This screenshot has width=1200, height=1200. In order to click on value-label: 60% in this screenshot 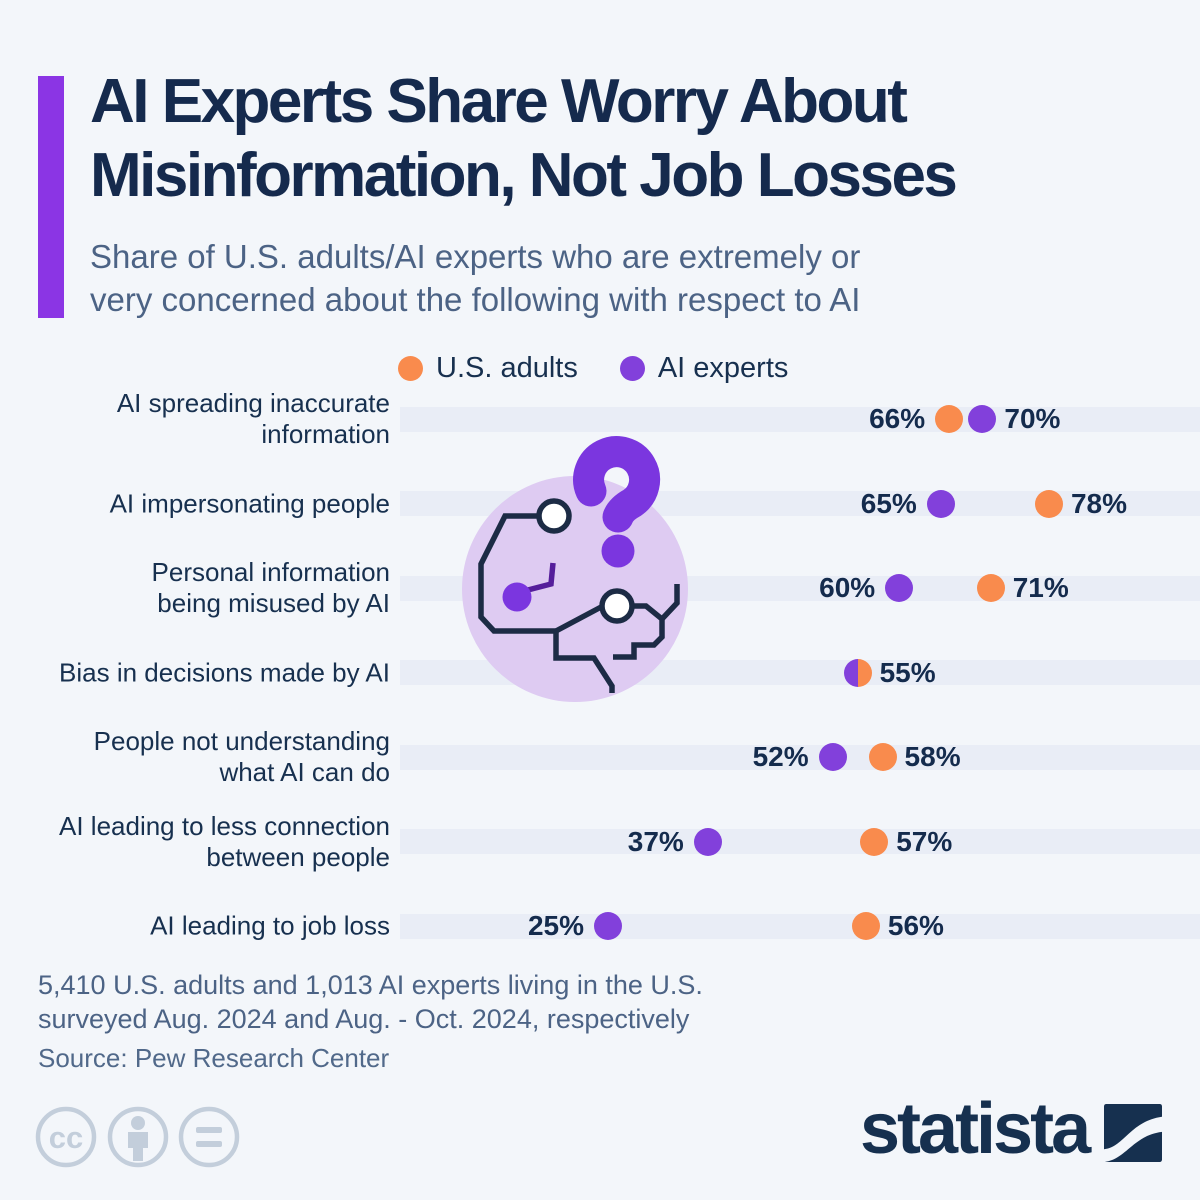, I will do `click(847, 587)`.